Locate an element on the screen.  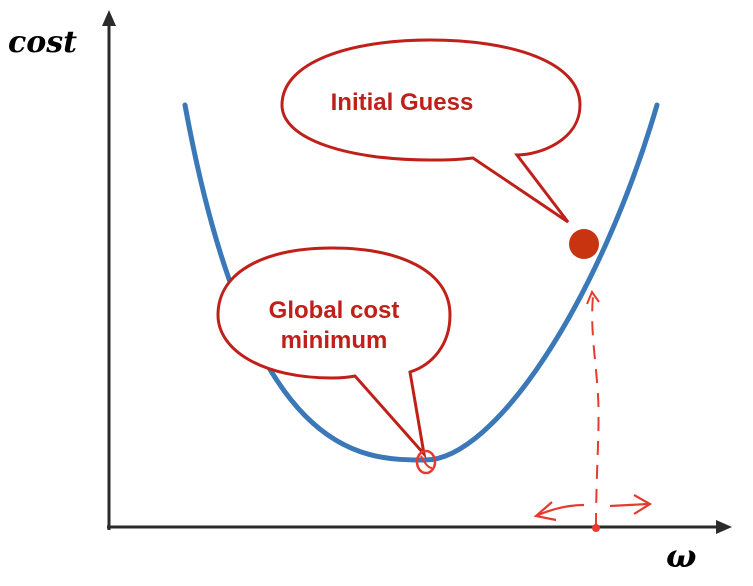
initial-guess-label: Initial Guess is located at coordinates (402, 102).